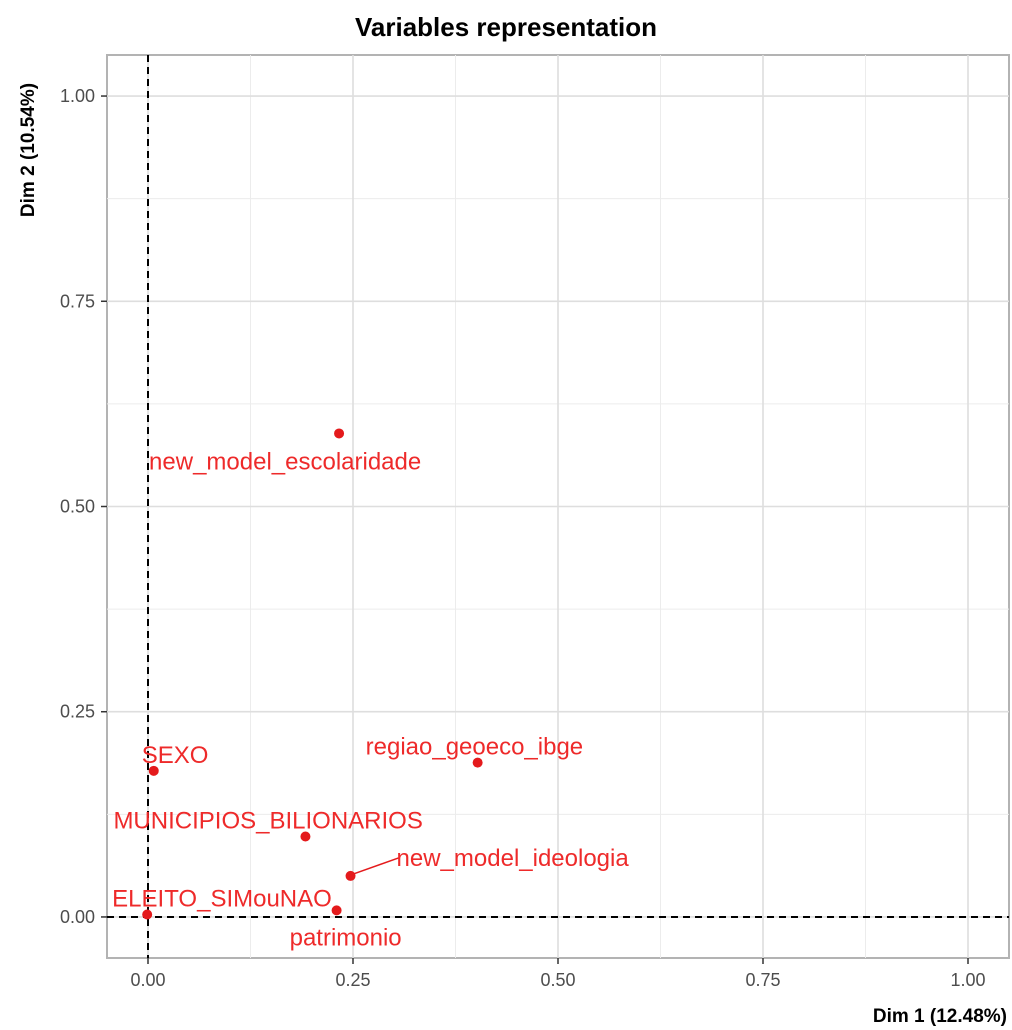  What do you see at coordinates (28, 150) in the screenshot?
I see `y-axis-label: Dim 2 (10.54%)` at bounding box center [28, 150].